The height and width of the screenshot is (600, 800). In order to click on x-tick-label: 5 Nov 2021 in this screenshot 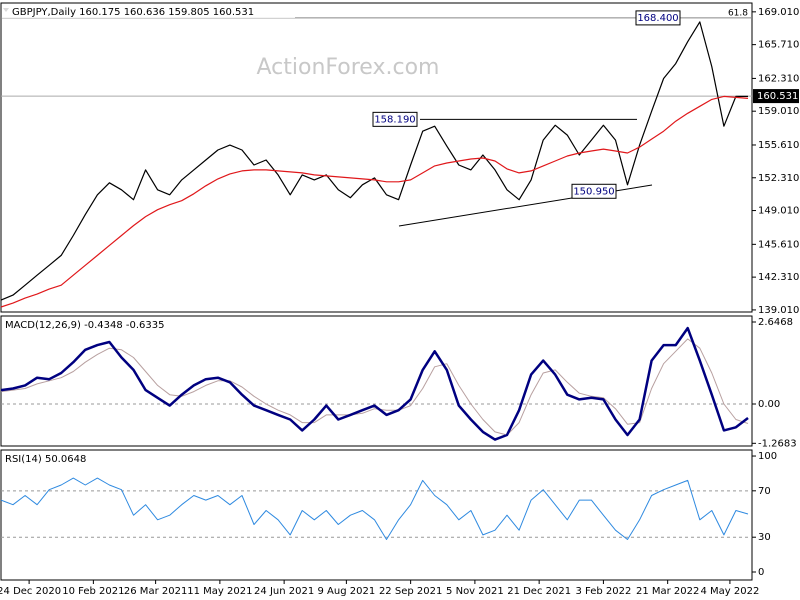, I will do `click(475, 591)`.